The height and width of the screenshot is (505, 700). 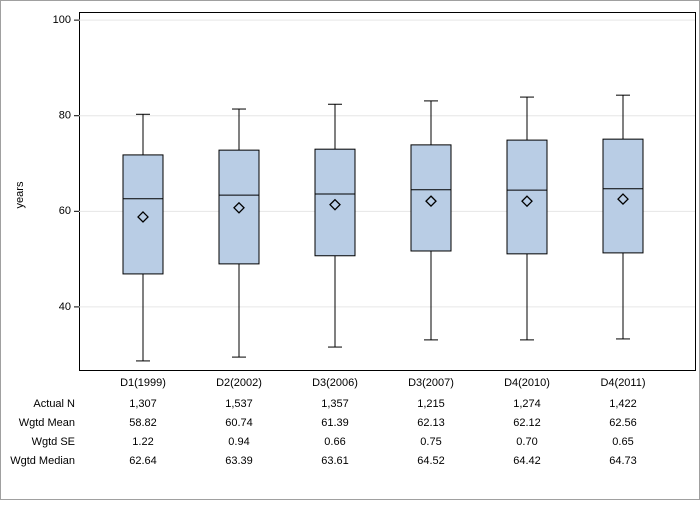 I want to click on x-tick-label: D3(2006), so click(x=335, y=383).